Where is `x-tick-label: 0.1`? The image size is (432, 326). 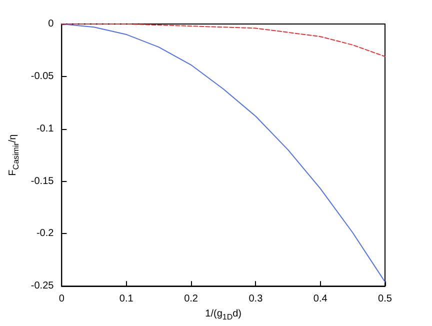 x-tick-label: 0.1 is located at coordinates (126, 299).